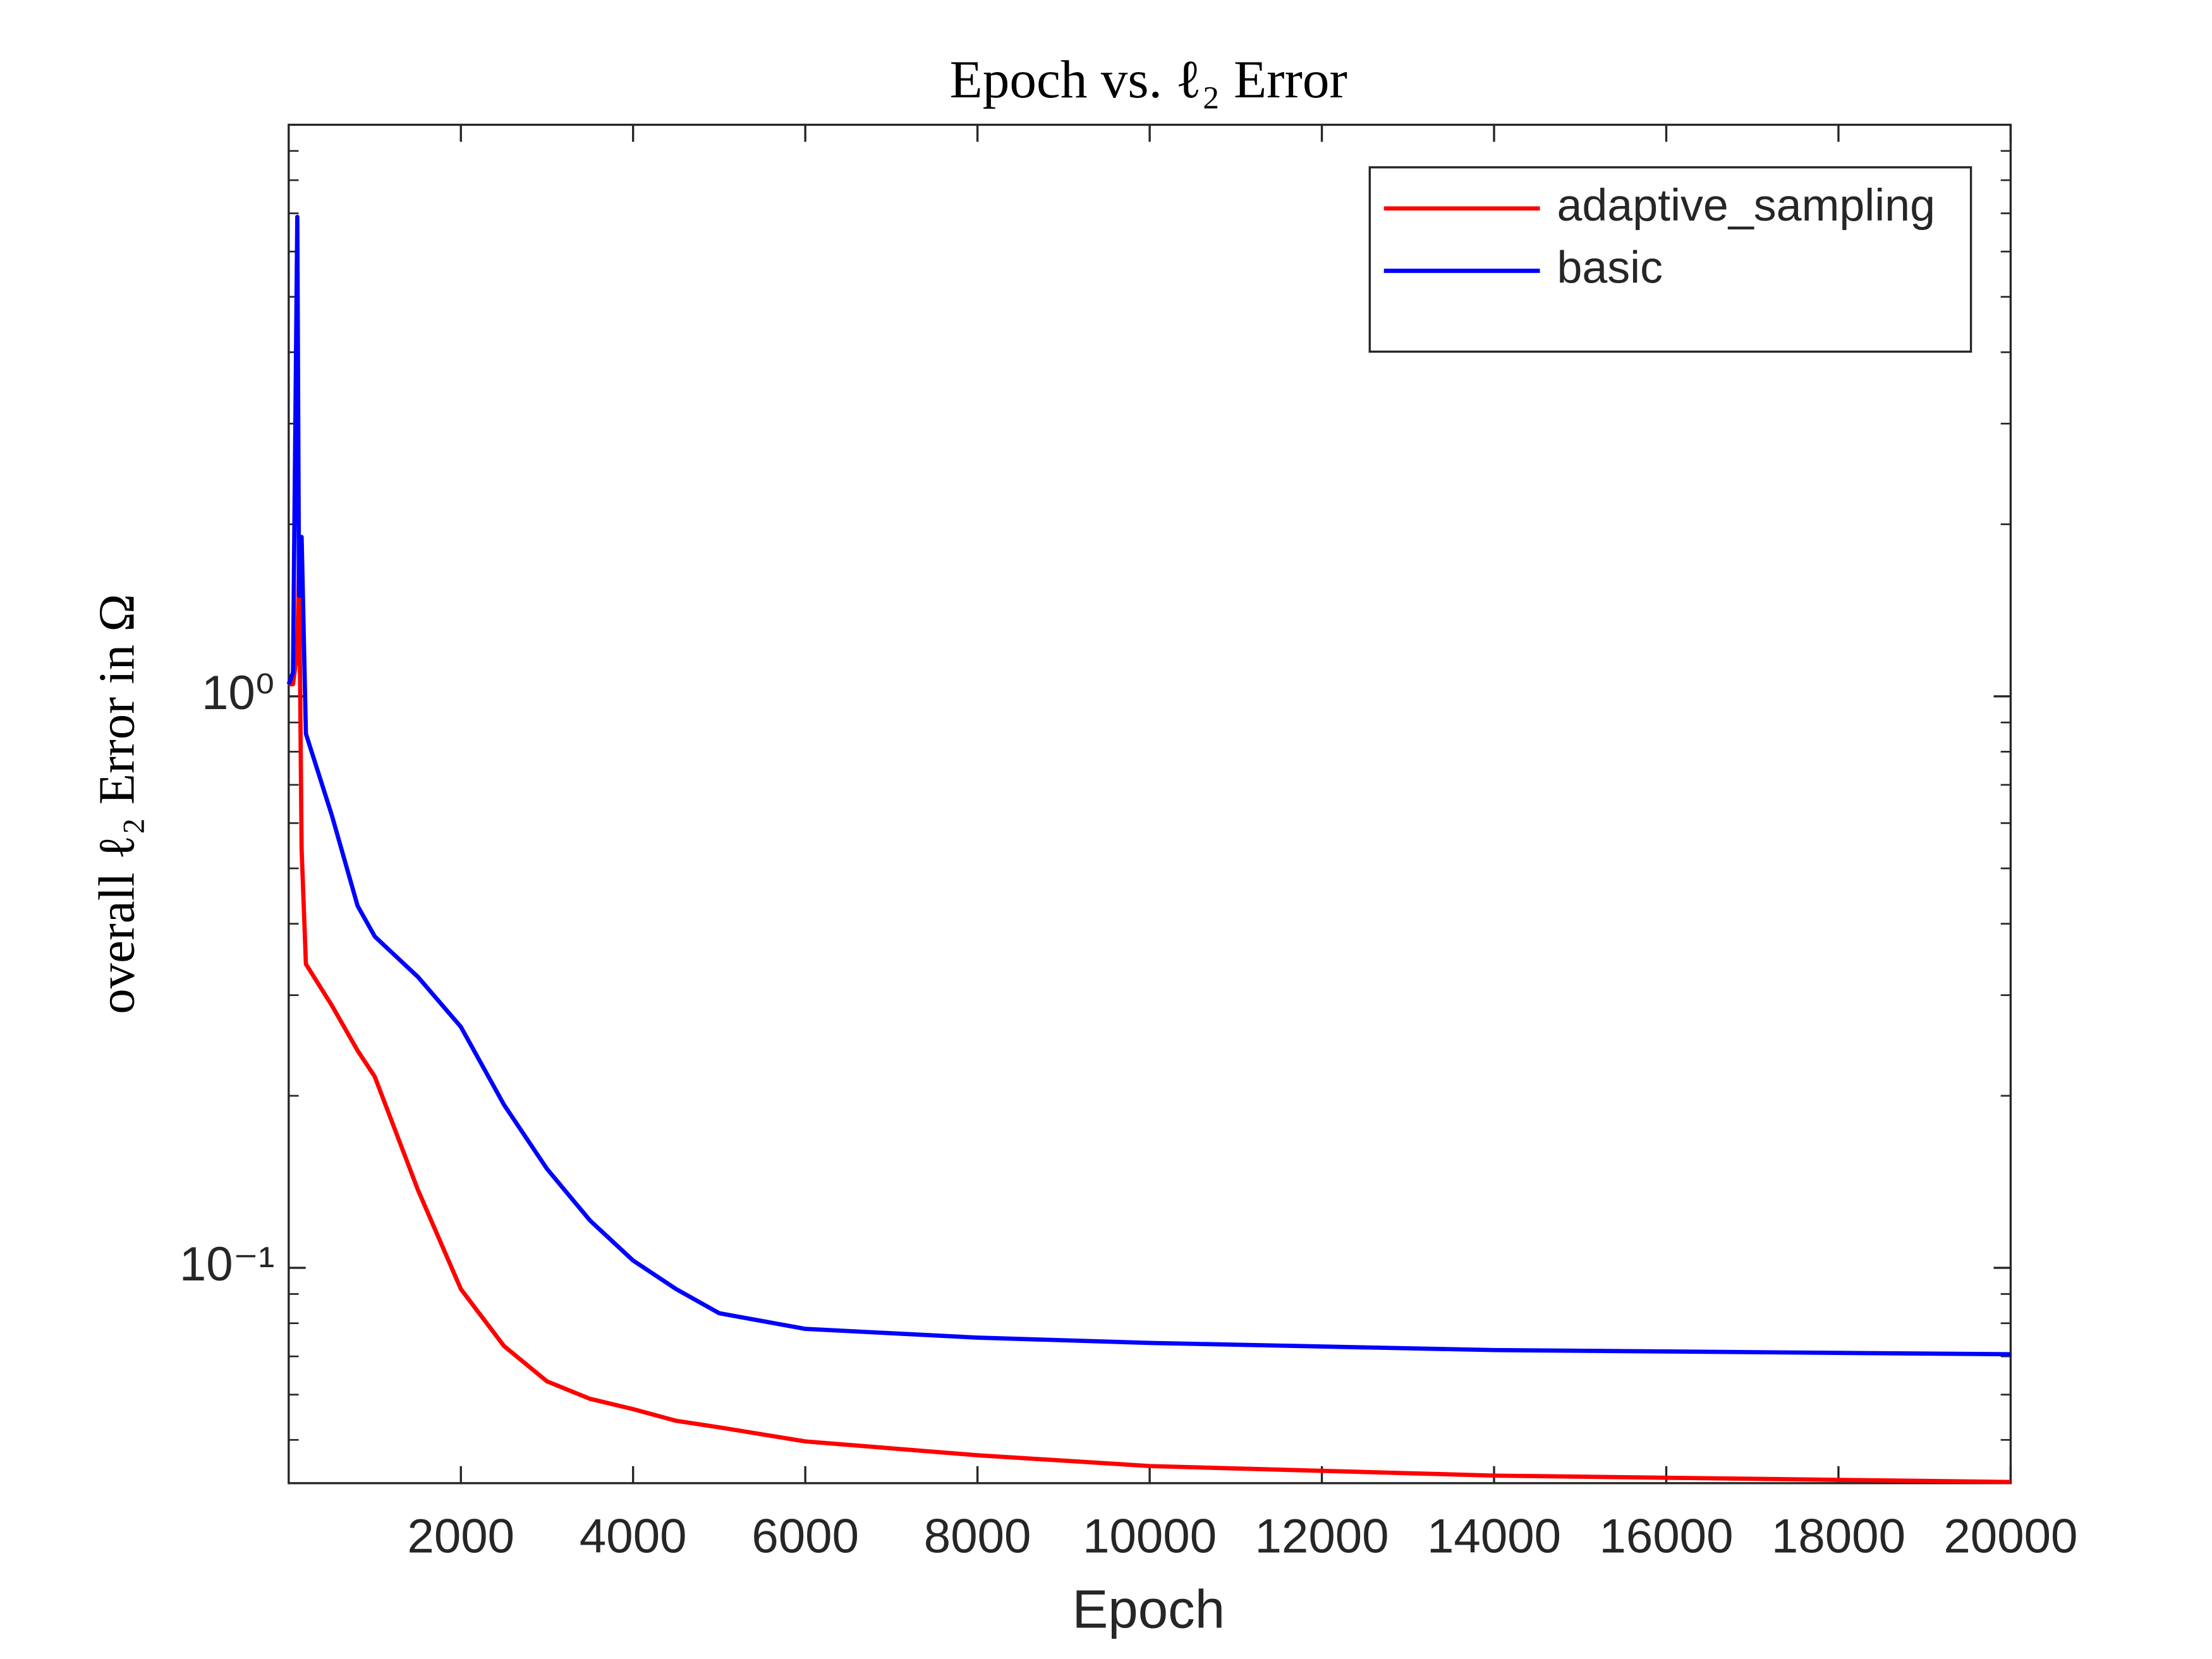 This screenshot has width=2212, height=1659. Describe the element at coordinates (1494, 1537) in the screenshot. I see `x-tick-label: 14000` at that location.